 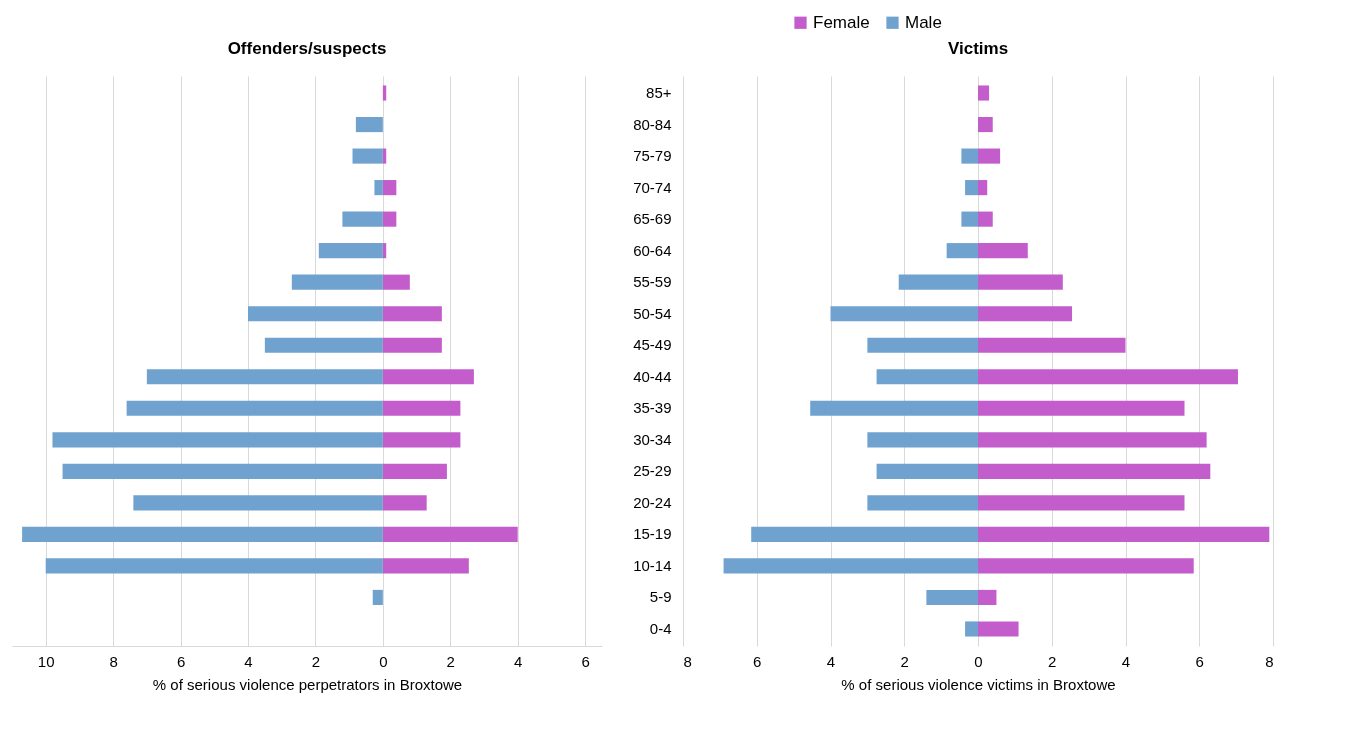 What do you see at coordinates (652, 124) in the screenshot?
I see `y-tick-label: 80-84` at bounding box center [652, 124].